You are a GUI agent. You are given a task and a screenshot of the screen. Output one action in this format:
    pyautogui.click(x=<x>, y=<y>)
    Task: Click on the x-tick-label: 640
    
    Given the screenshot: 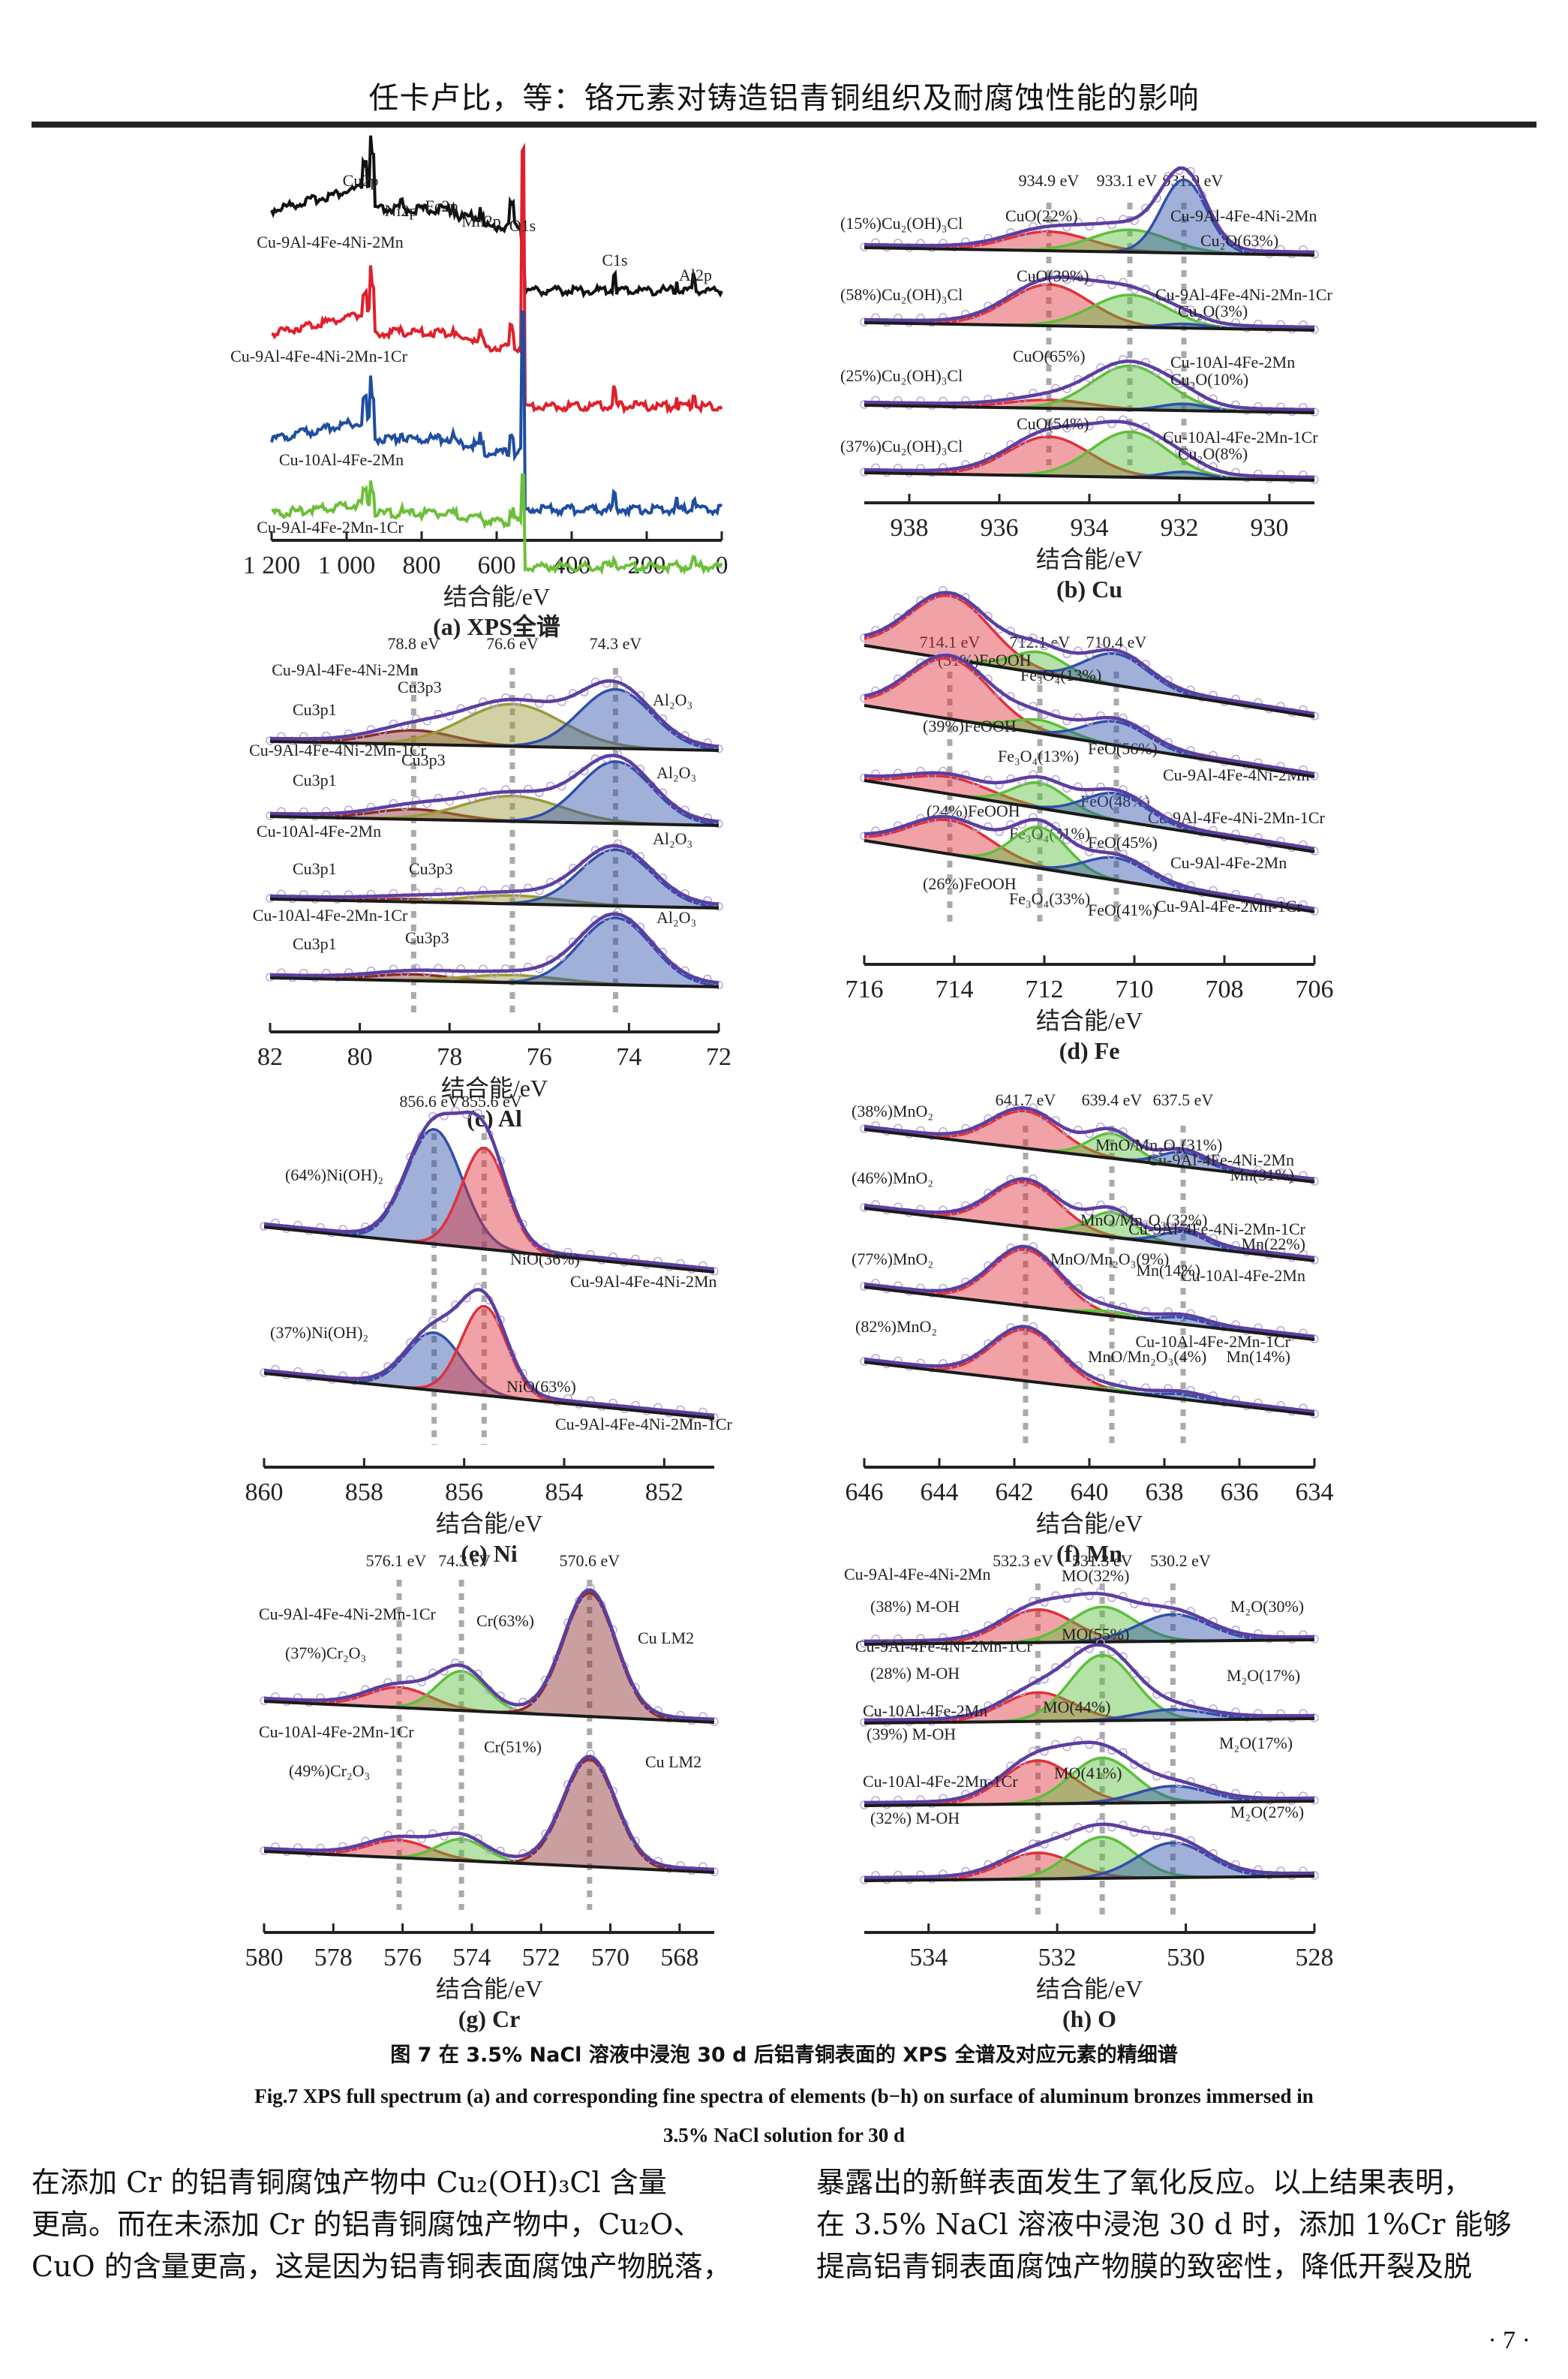 What is the action you would take?
    pyautogui.click(x=1090, y=1492)
    